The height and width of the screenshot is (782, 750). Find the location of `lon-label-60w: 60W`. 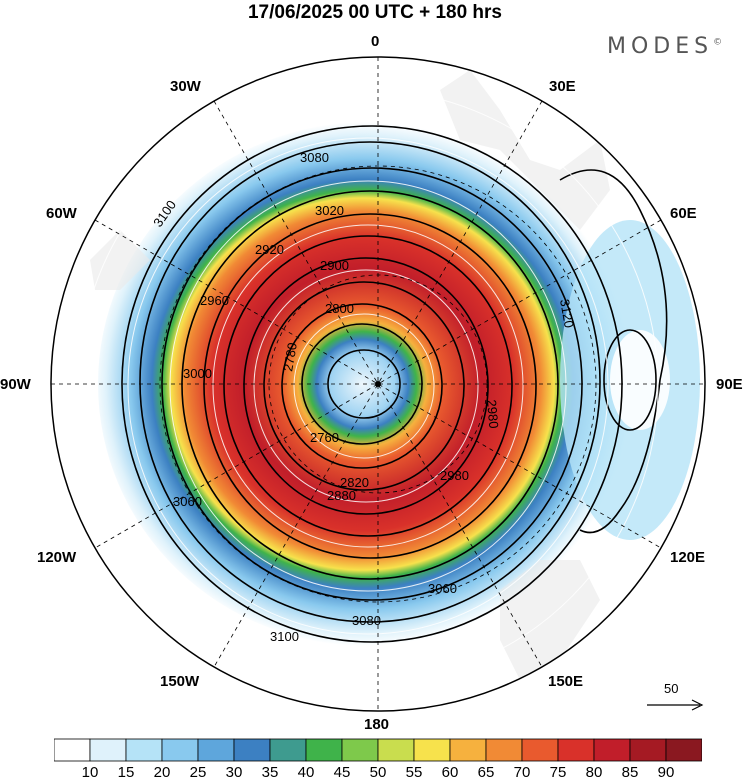

lon-label-60w: 60W is located at coordinates (61, 213).